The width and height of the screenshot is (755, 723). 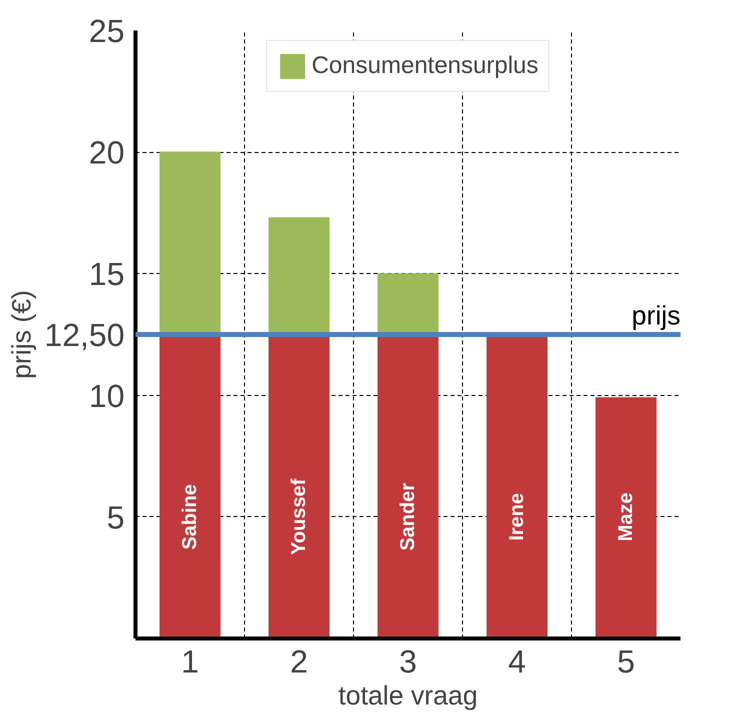 What do you see at coordinates (408, 695) in the screenshot?
I see `x-axis-title: totale vraag` at bounding box center [408, 695].